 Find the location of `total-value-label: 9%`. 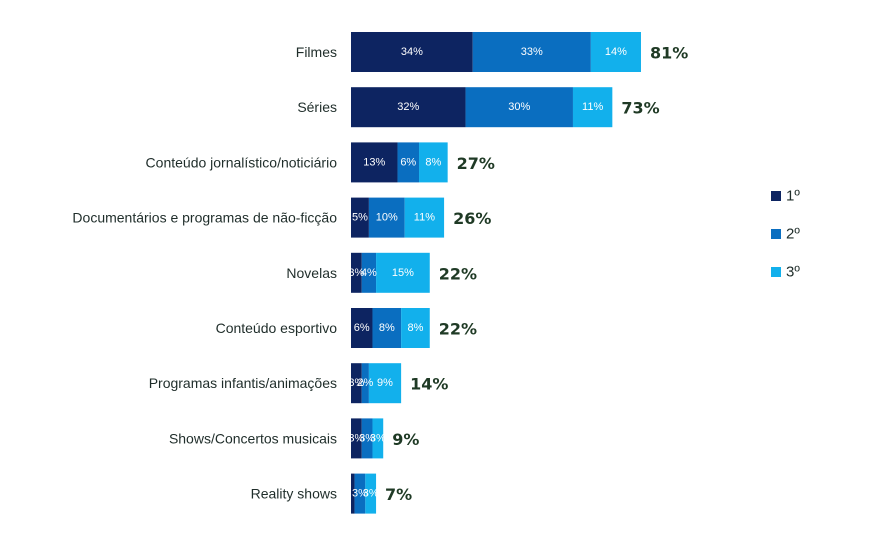

total-value-label: 9% is located at coordinates (405, 439).